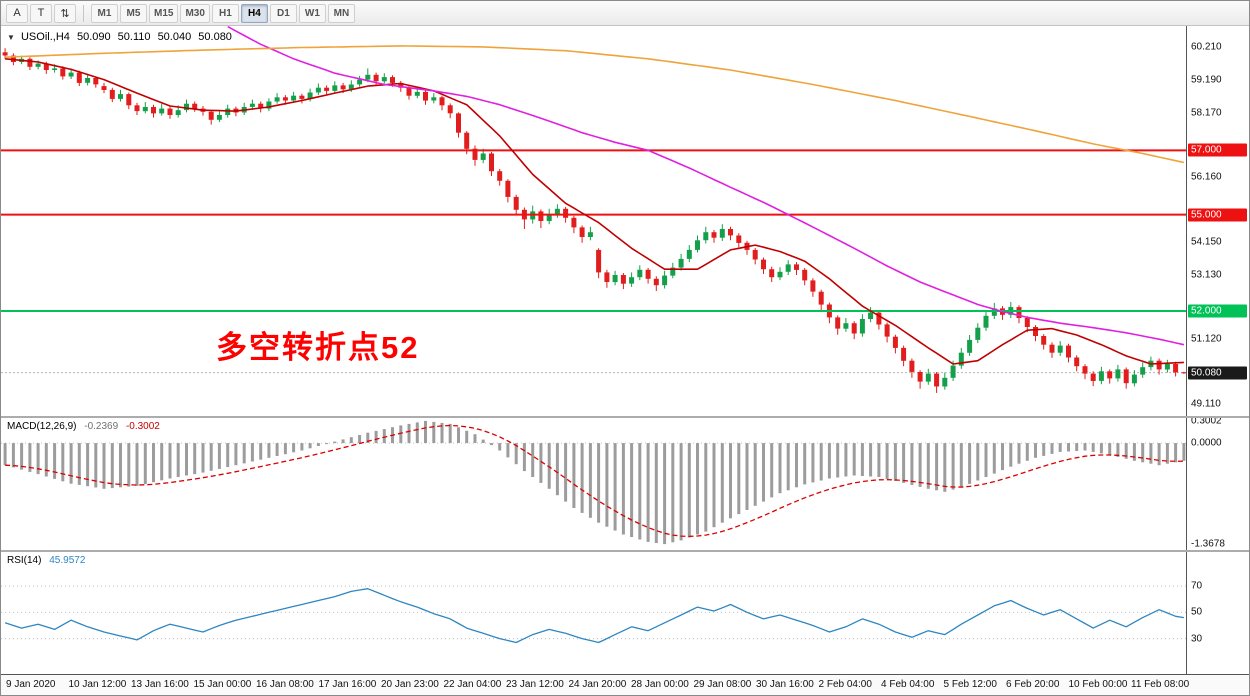 This screenshot has width=1250, height=696. What do you see at coordinates (83, 13) in the screenshot?
I see `toolbar-separator` at bounding box center [83, 13].